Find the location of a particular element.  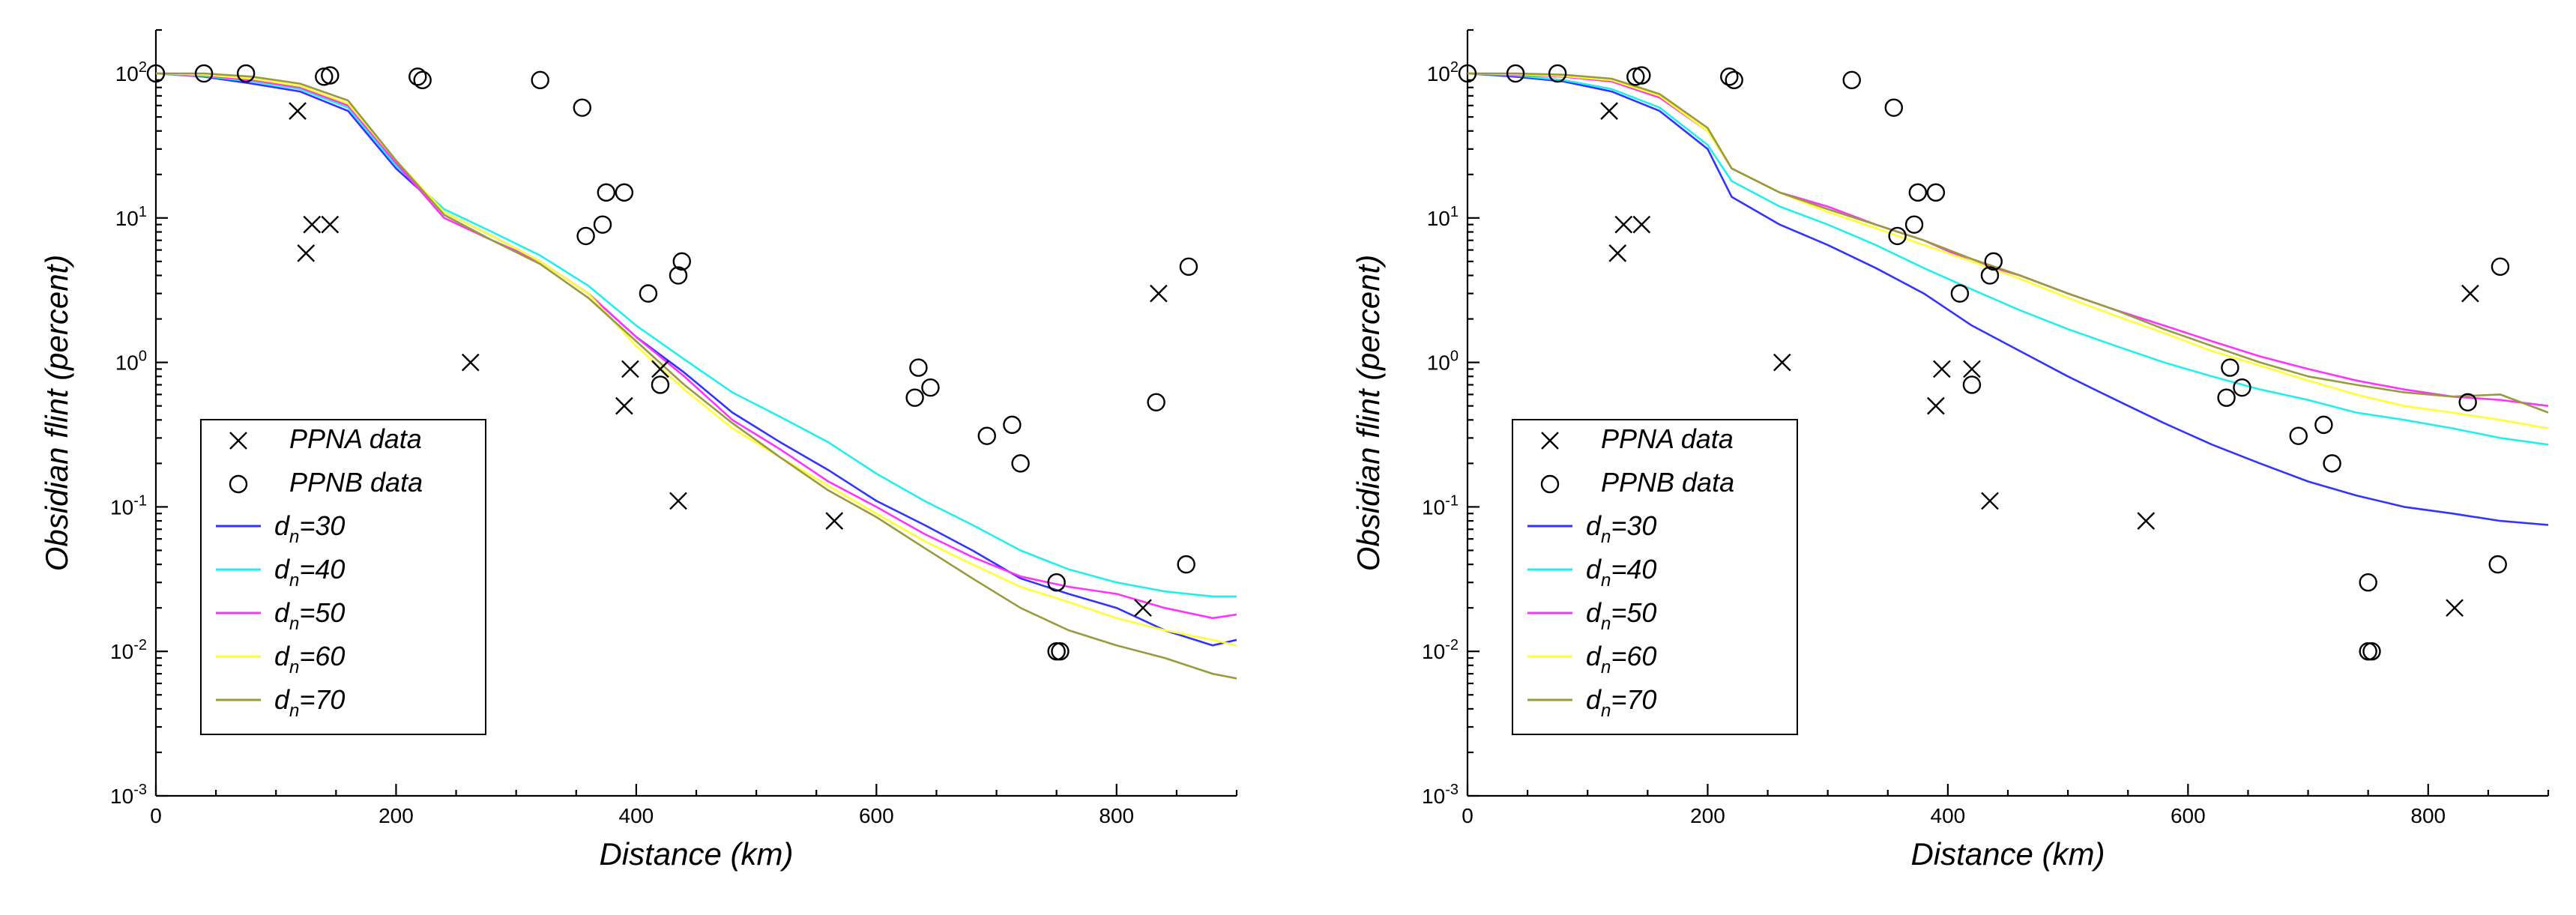

legend-ppnb-symbol is located at coordinates (239, 484).